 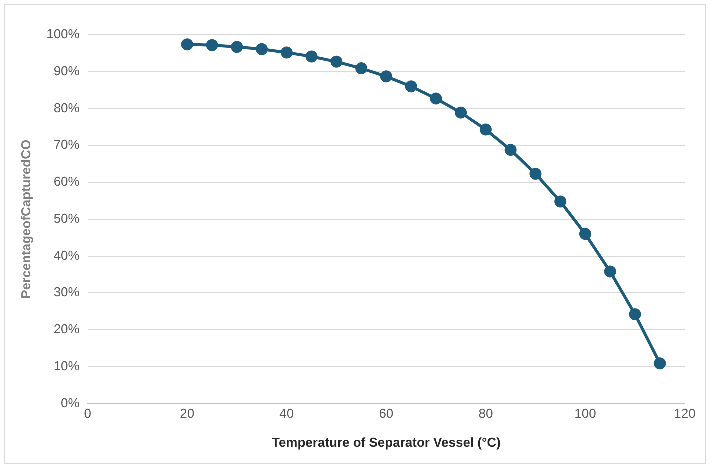 What do you see at coordinates (67, 70) in the screenshot?
I see `y-tick-label: 90%` at bounding box center [67, 70].